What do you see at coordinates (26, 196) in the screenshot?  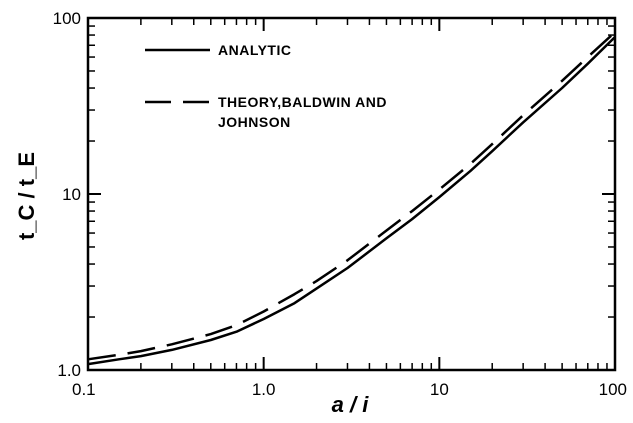 I see `y-axis-label: t_C / t_E` at bounding box center [26, 196].